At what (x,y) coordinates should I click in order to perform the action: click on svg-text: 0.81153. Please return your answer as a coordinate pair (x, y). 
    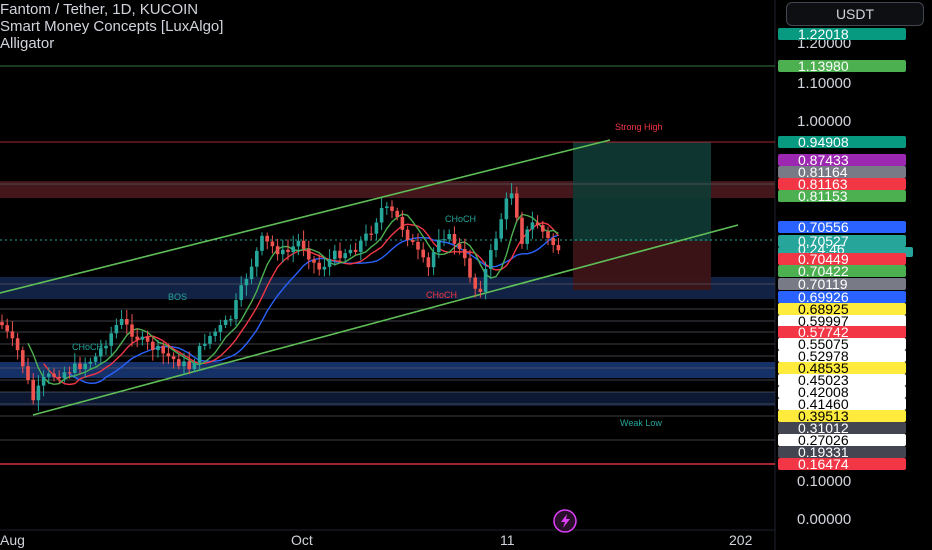
    Looking at the image, I should click on (823, 196).